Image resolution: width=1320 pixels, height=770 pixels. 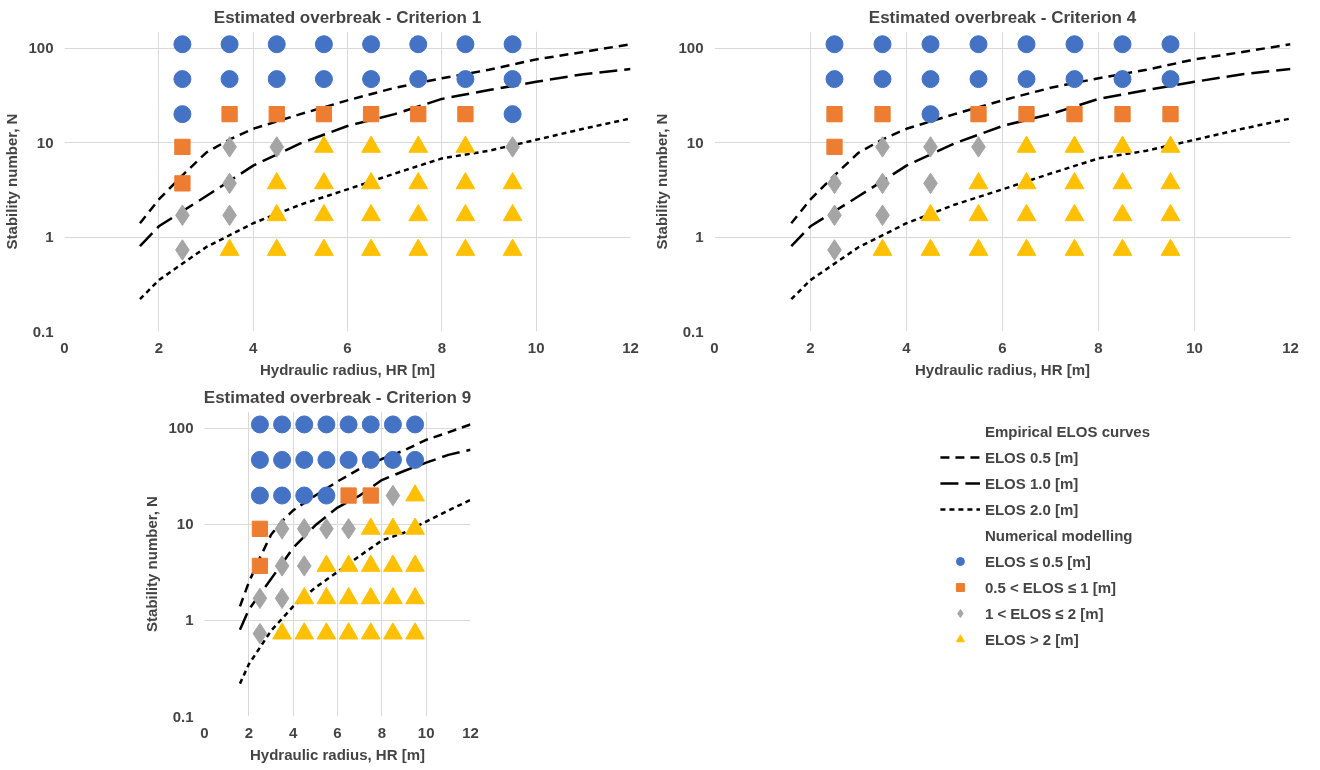 I want to click on chart-title: Estimated overbreak - Criterion 4, so click(x=1002, y=17).